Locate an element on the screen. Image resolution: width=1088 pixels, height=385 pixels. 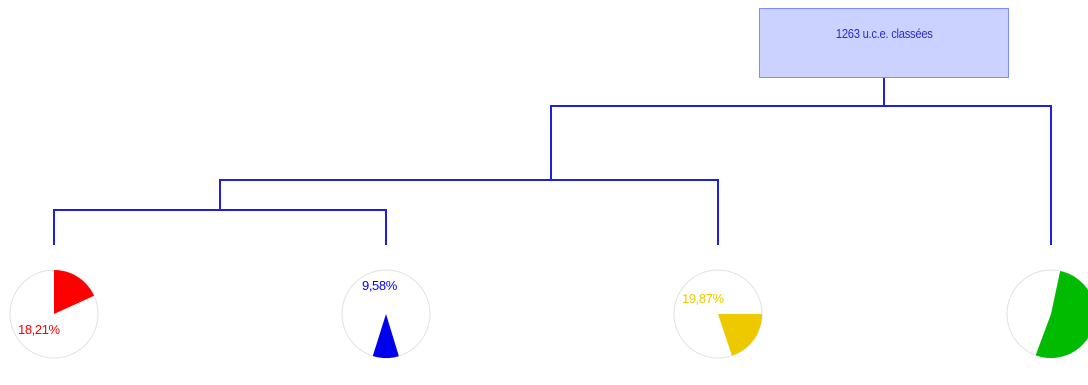
pie-percent-label: 9,58% is located at coordinates (380, 285).